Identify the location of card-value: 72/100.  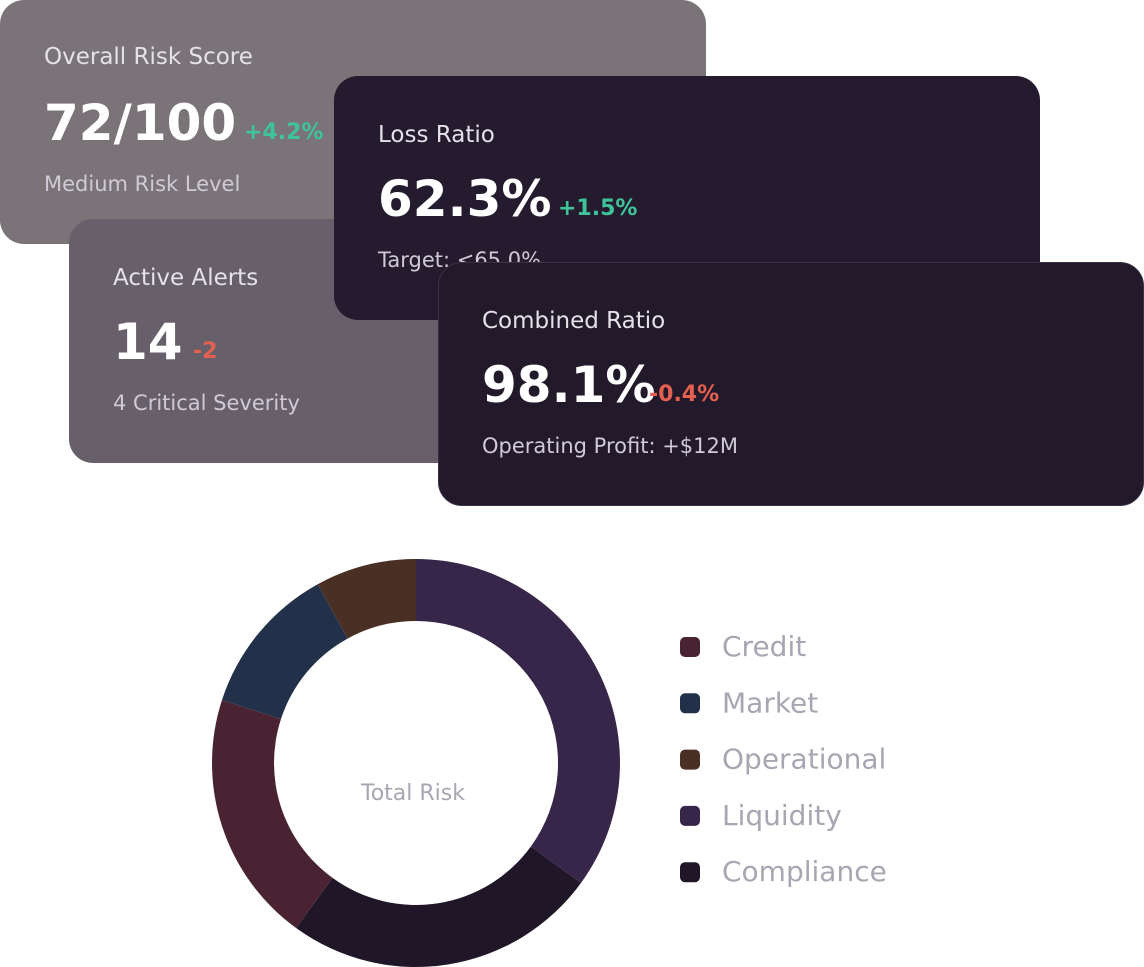
(140, 123).